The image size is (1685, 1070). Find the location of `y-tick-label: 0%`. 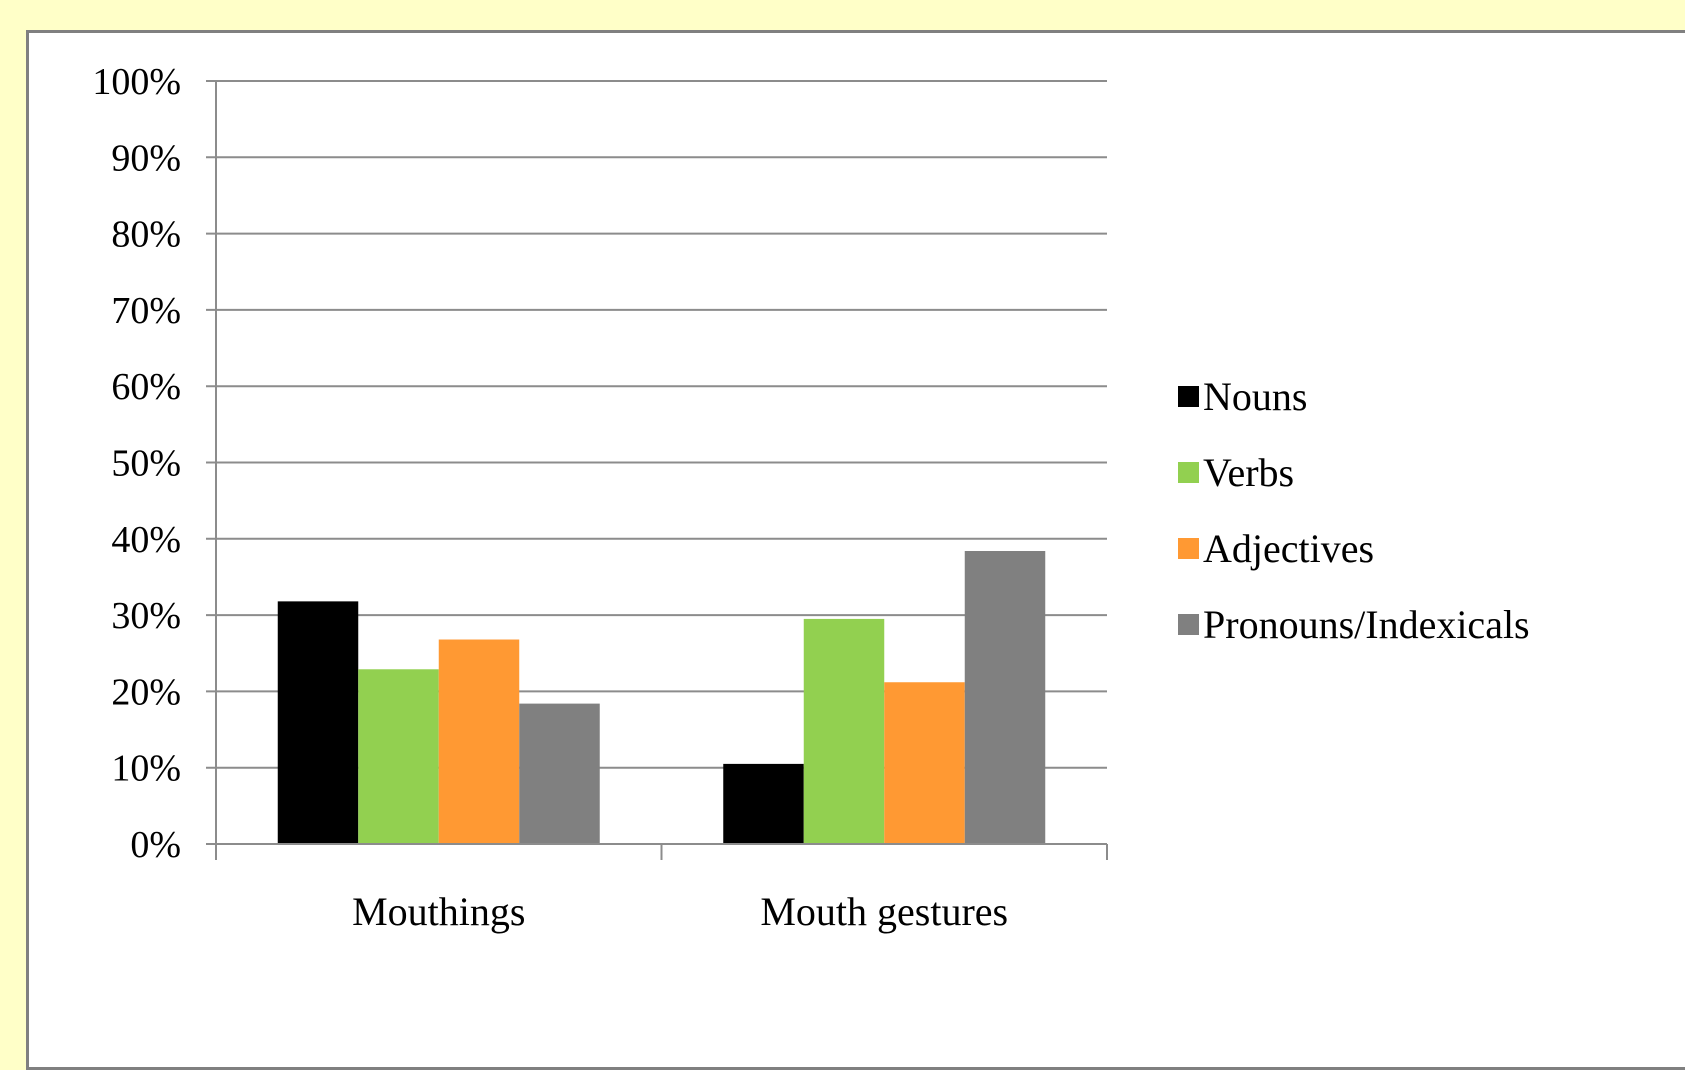

y-tick-label: 0% is located at coordinates (155, 845).